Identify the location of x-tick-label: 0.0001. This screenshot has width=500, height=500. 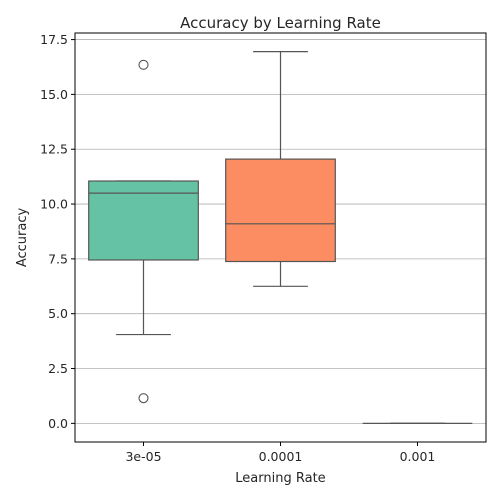
(281, 456).